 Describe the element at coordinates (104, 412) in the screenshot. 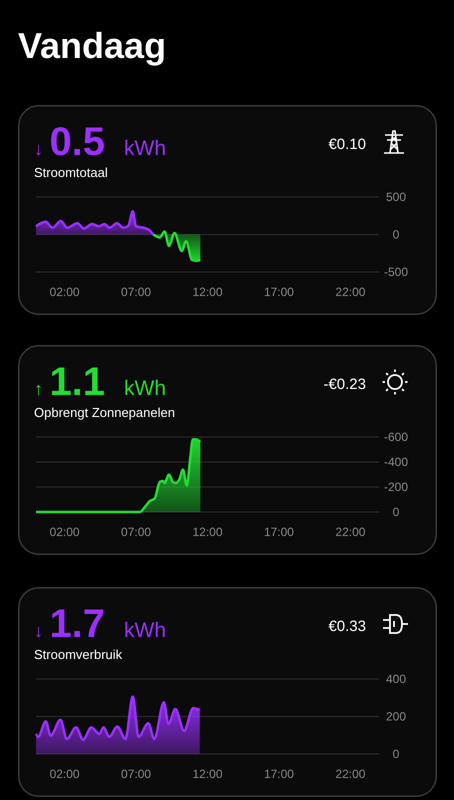

I see `chart-title: Opbrengt Zonnepanelen` at that location.